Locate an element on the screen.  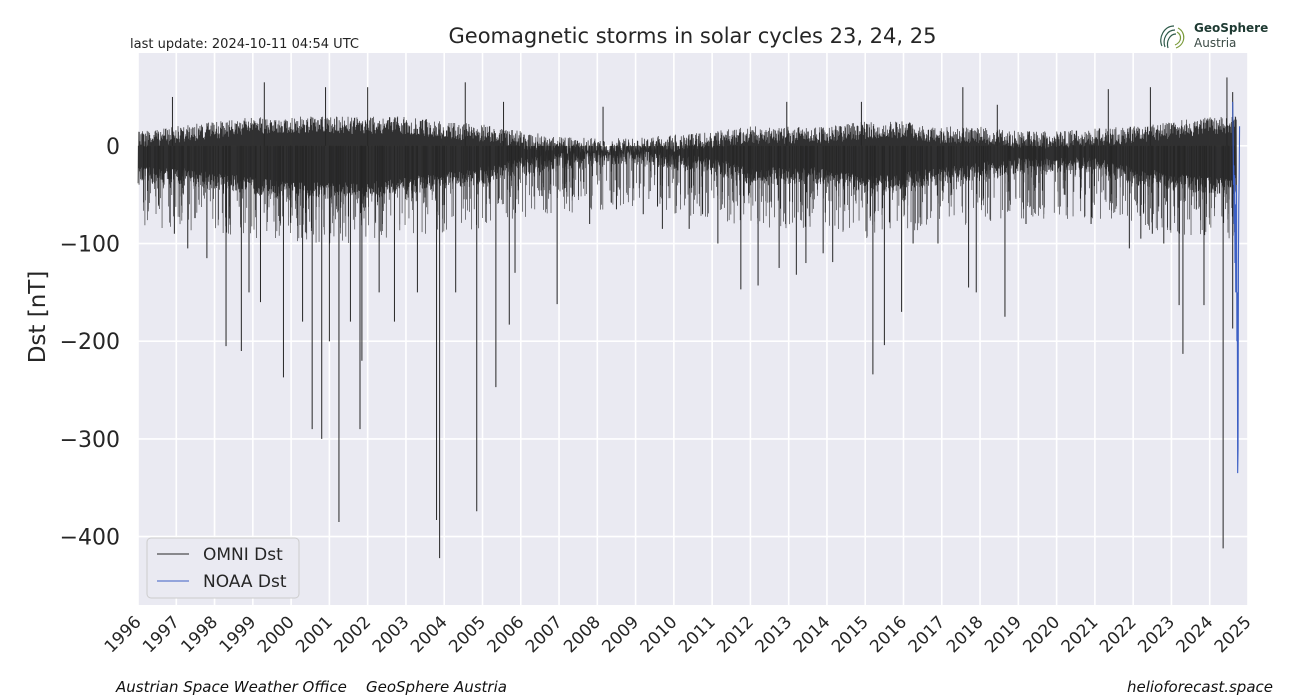
legend-label-noaa: NOAA Dst is located at coordinates (245, 582).